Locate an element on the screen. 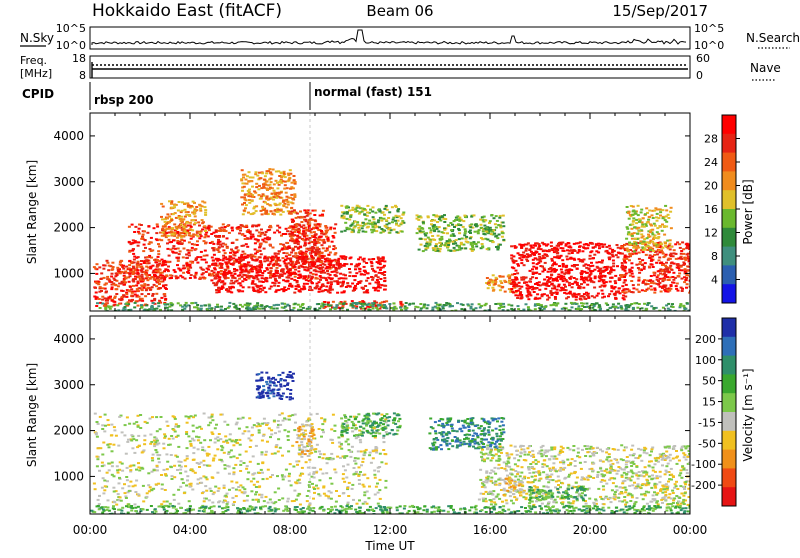 This screenshot has width=800, height=558. freq-label-top: Freq. is located at coordinates (33, 60).